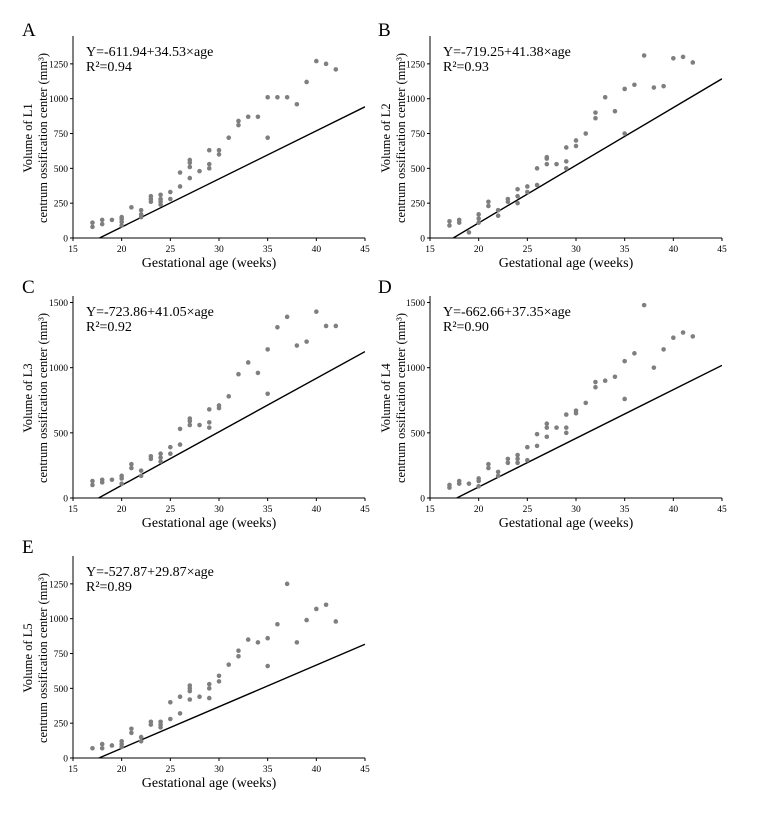 The height and width of the screenshot is (813, 763). What do you see at coordinates (466, 67) in the screenshot?
I see `r-squared-label: R²=0.93` at bounding box center [466, 67].